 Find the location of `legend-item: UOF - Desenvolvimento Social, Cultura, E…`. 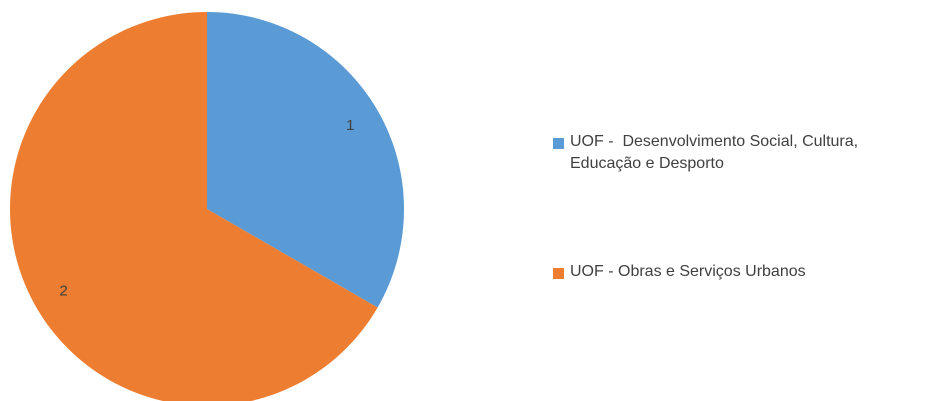

legend-item: UOF - Desenvolvimento Social, Cultura, E… is located at coordinates (726, 154).